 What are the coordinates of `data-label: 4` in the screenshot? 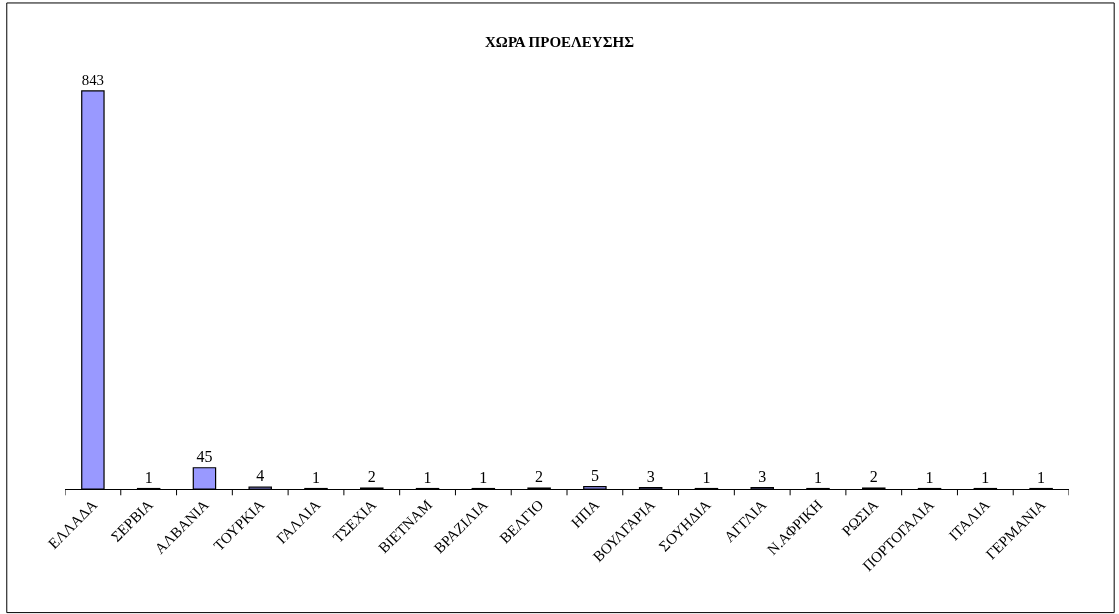 It's located at (260, 476).